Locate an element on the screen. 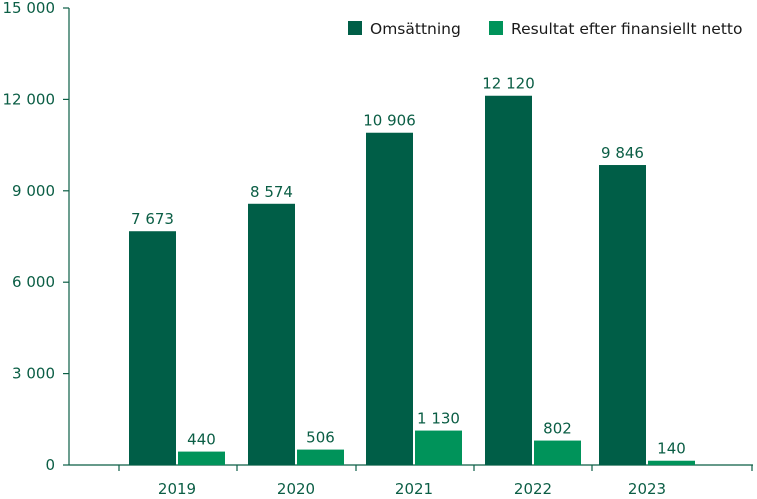 The height and width of the screenshot is (499, 757). x-tick-label: 2022 is located at coordinates (533, 489).